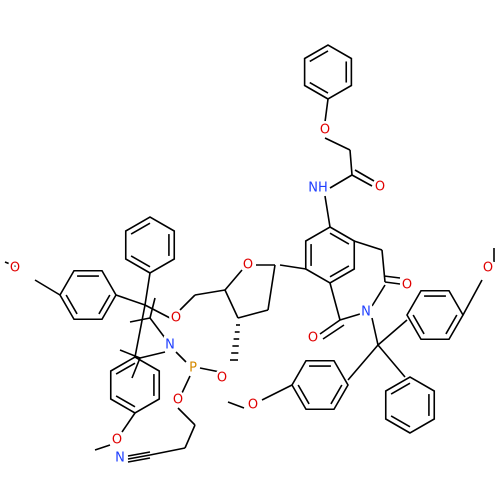  What do you see at coordinates (318, 188) in the screenshot?
I see `atom-label: NH` at bounding box center [318, 188].